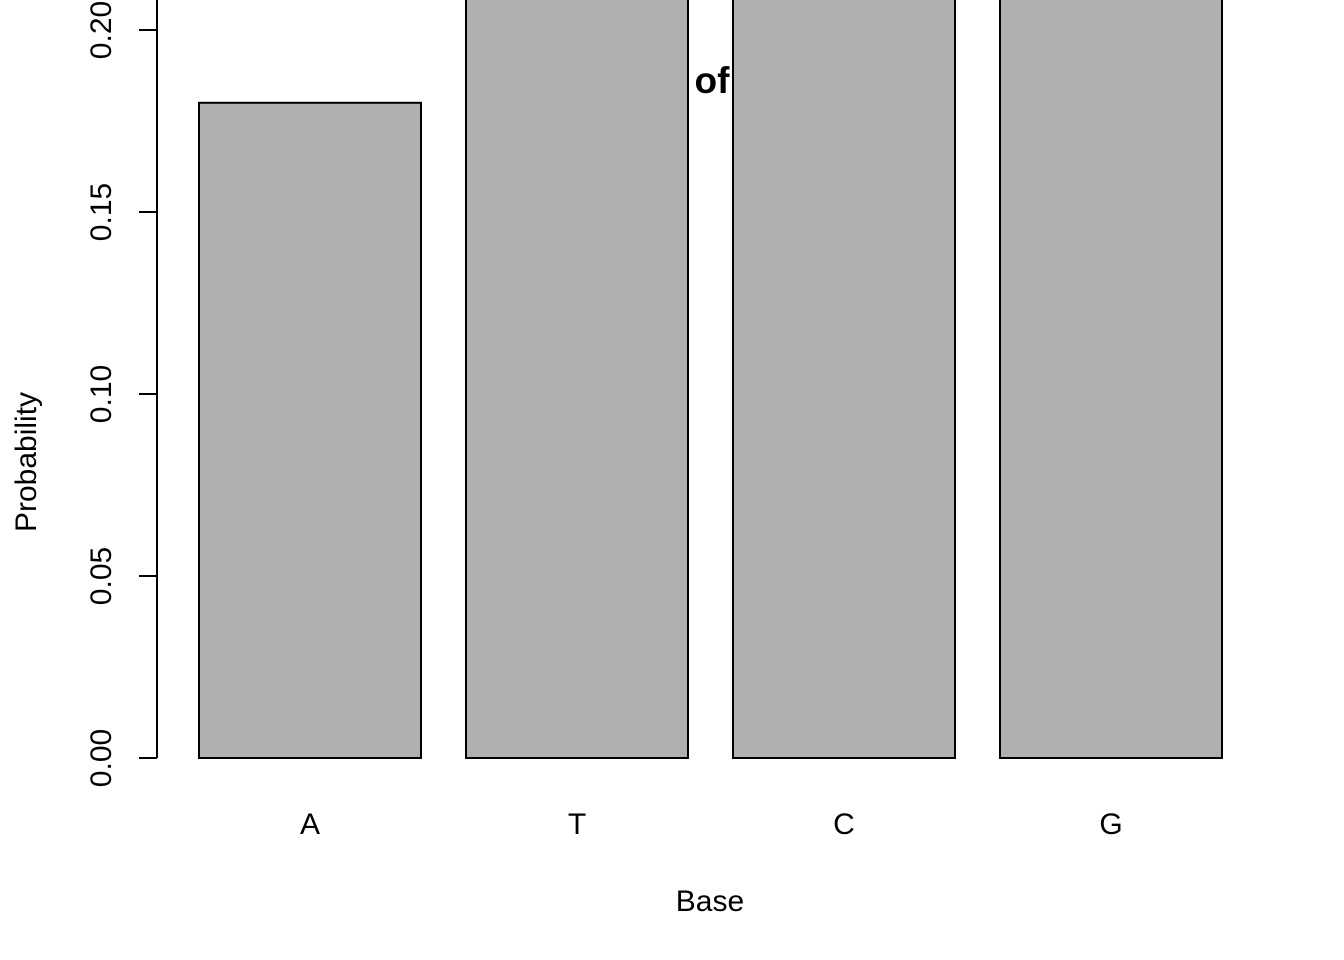 The width and height of the screenshot is (1344, 960). What do you see at coordinates (577, 379) in the screenshot?
I see `bar-T` at bounding box center [577, 379].